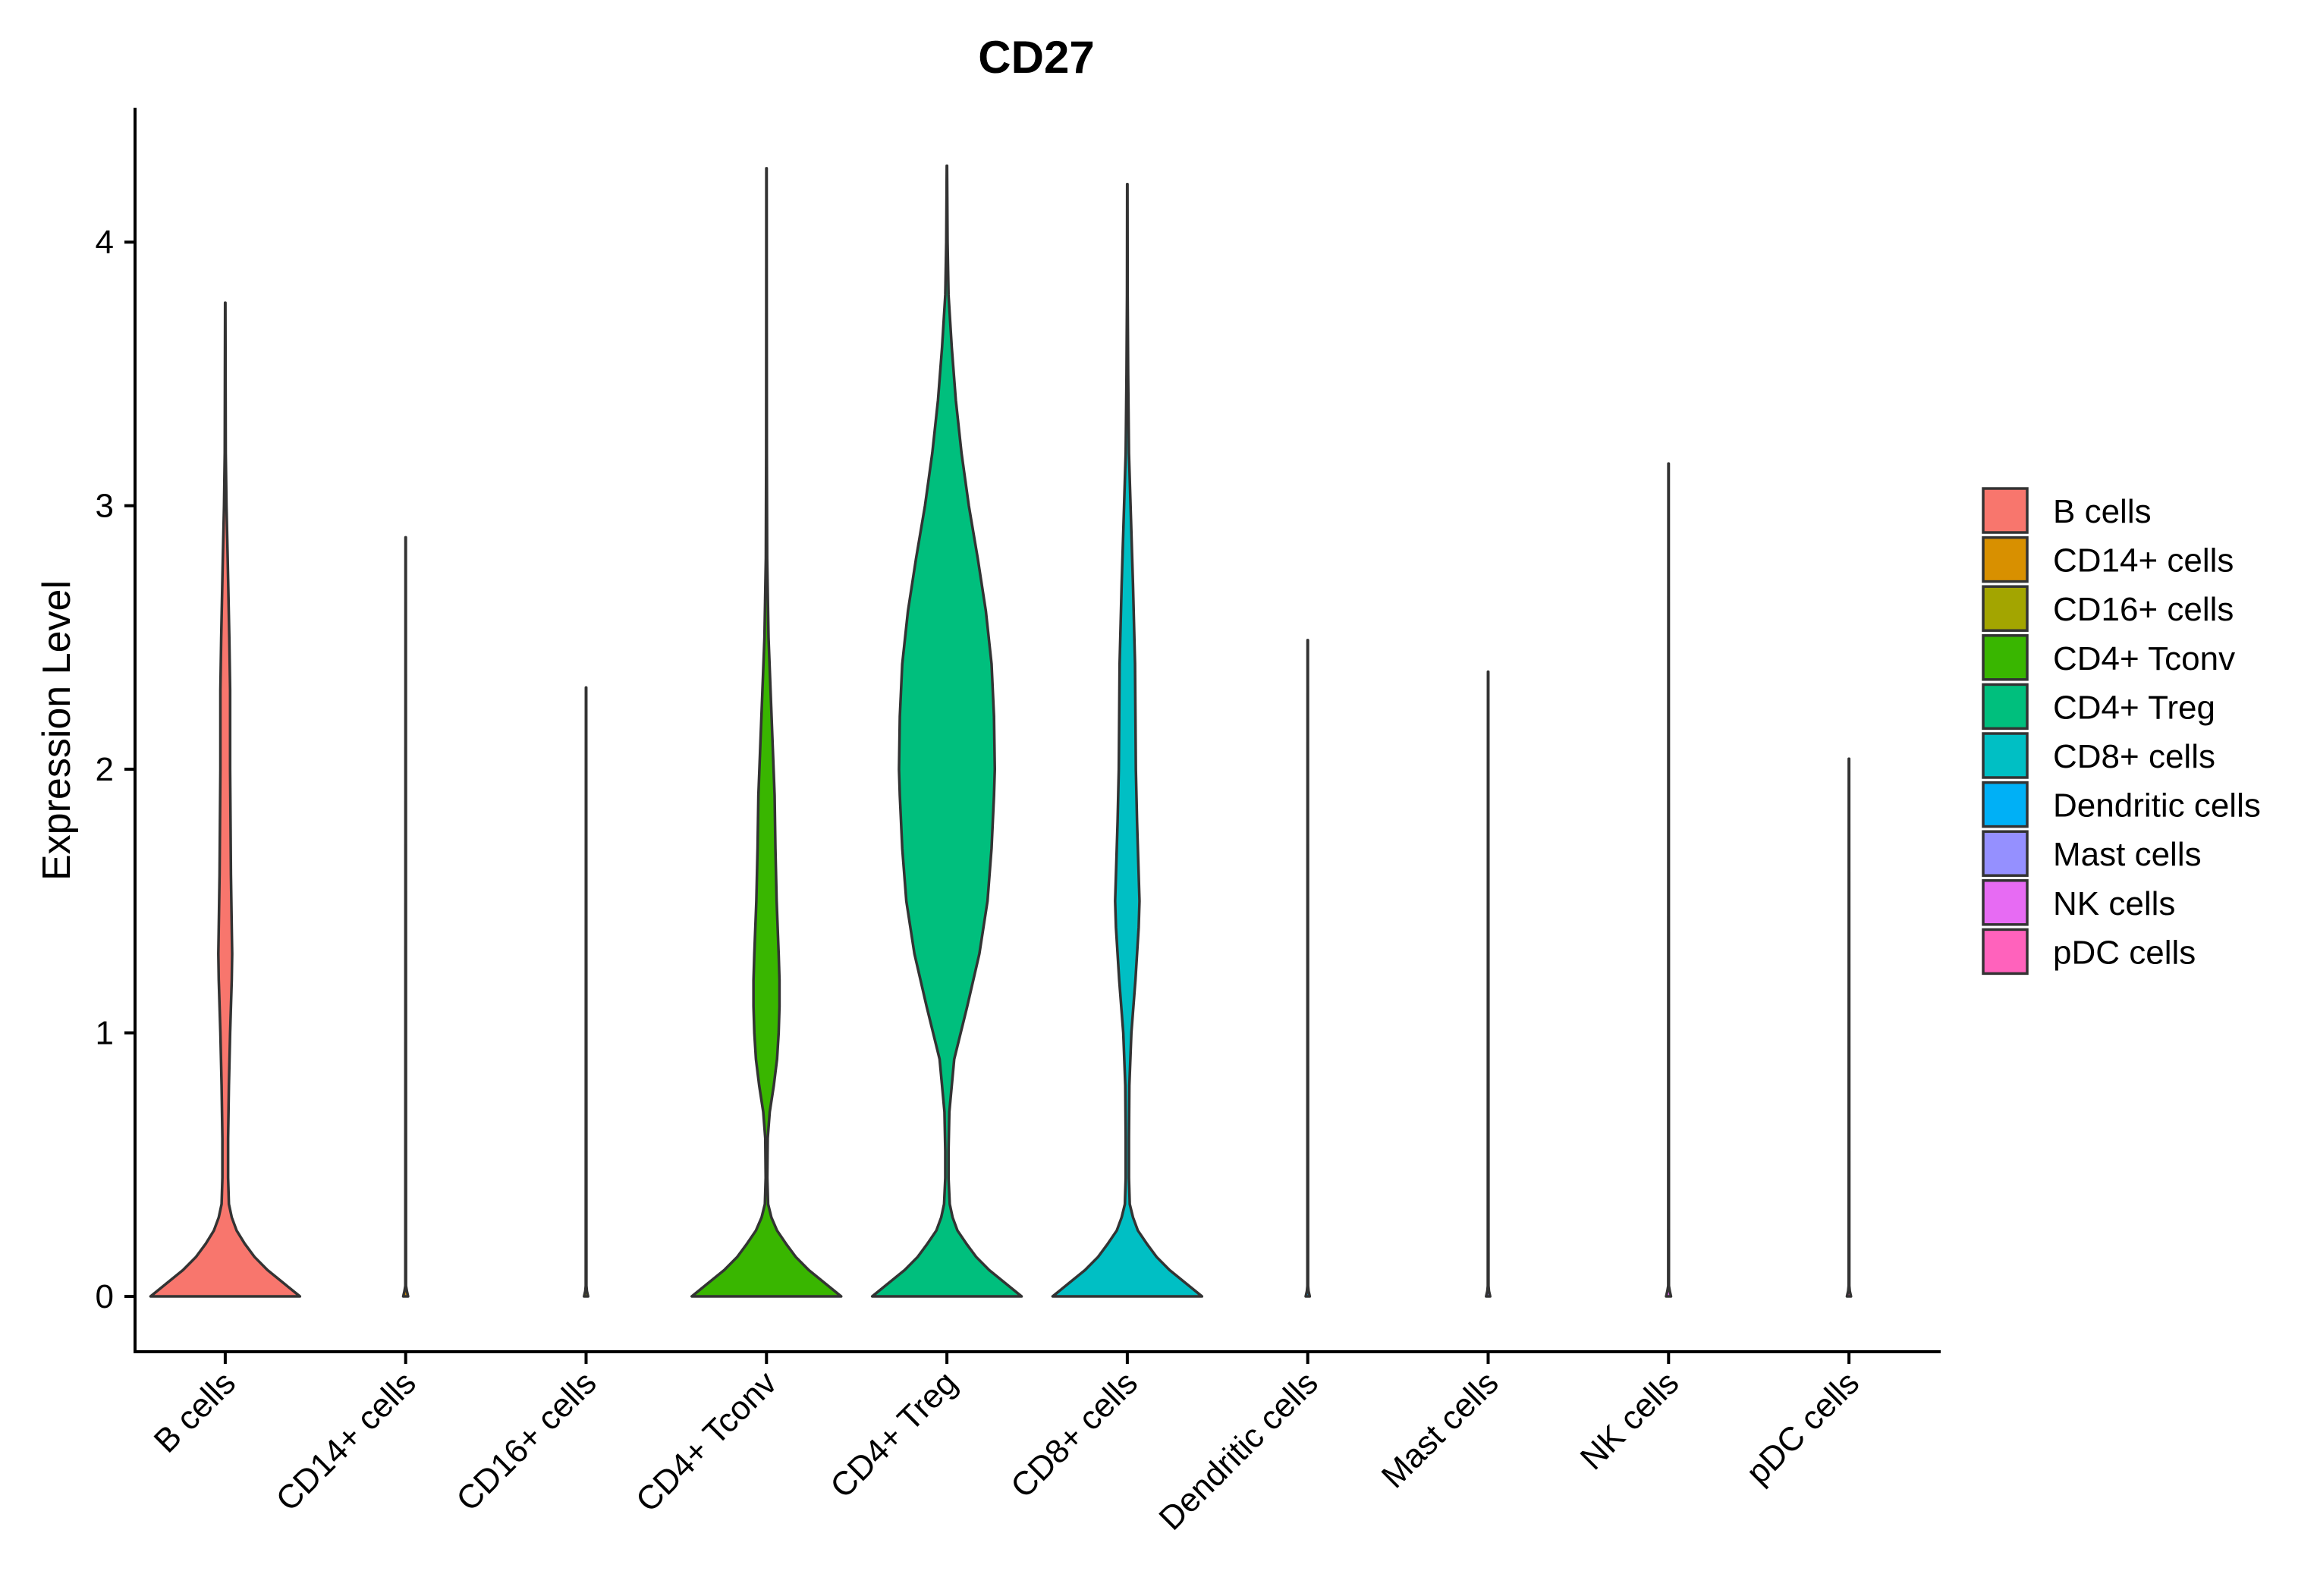 This screenshot has height=1596, width=2317. Describe the element at coordinates (105, 242) in the screenshot. I see `y-tick-label: 4` at that location.